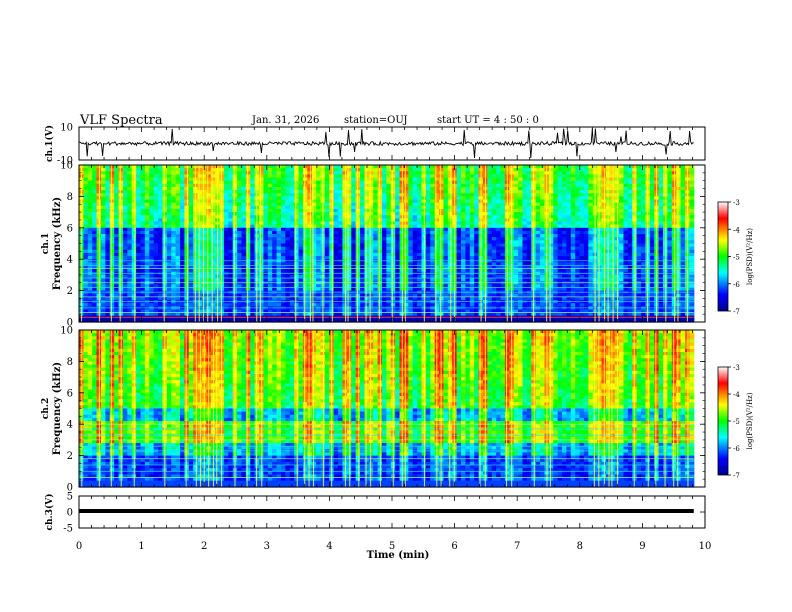 Image resolution: width=792 pixels, height=612 pixels. What do you see at coordinates (204, 546) in the screenshot?
I see `x-tick-label: 2` at bounding box center [204, 546].